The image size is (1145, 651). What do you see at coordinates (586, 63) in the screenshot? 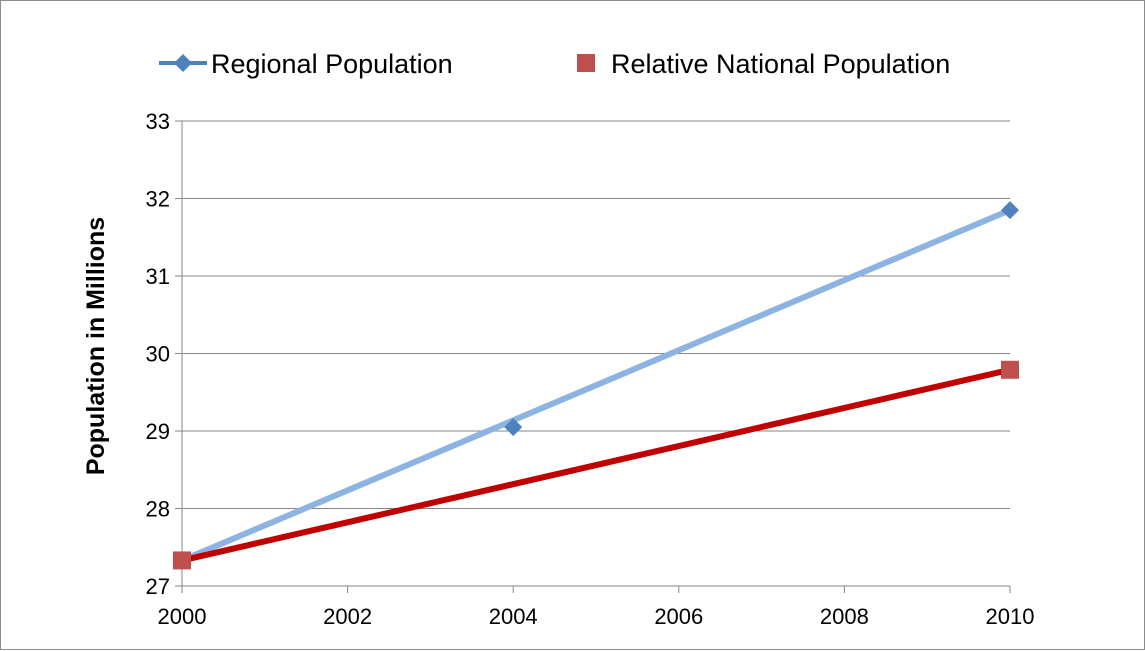
I see `legend-marker-national` at bounding box center [586, 63].